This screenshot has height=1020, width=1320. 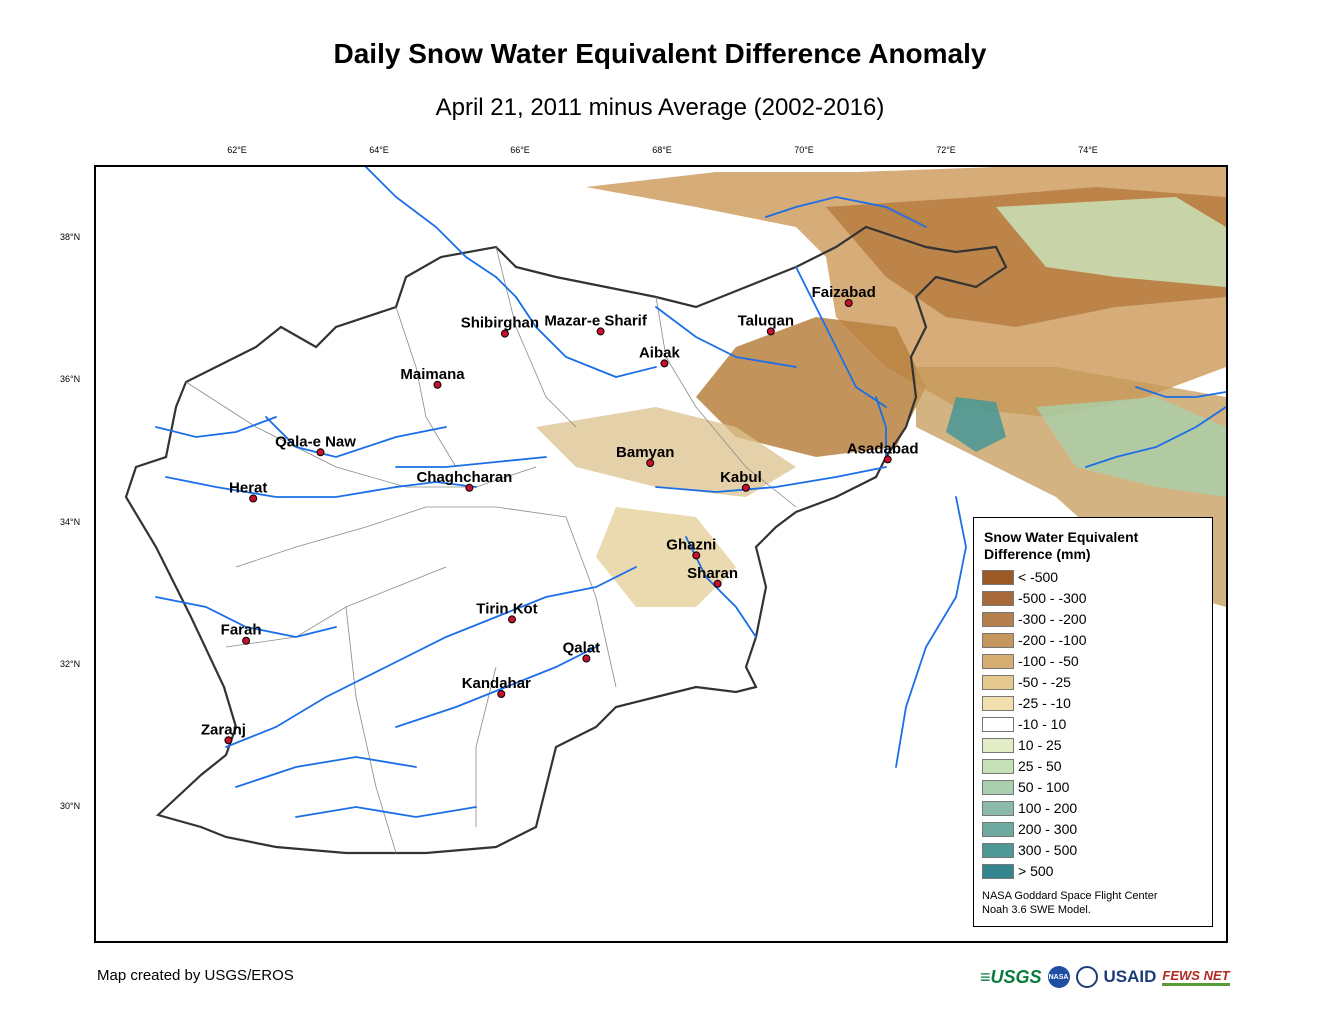 I want to click on legend-item: -500 - -300, so click(x=1034, y=598).